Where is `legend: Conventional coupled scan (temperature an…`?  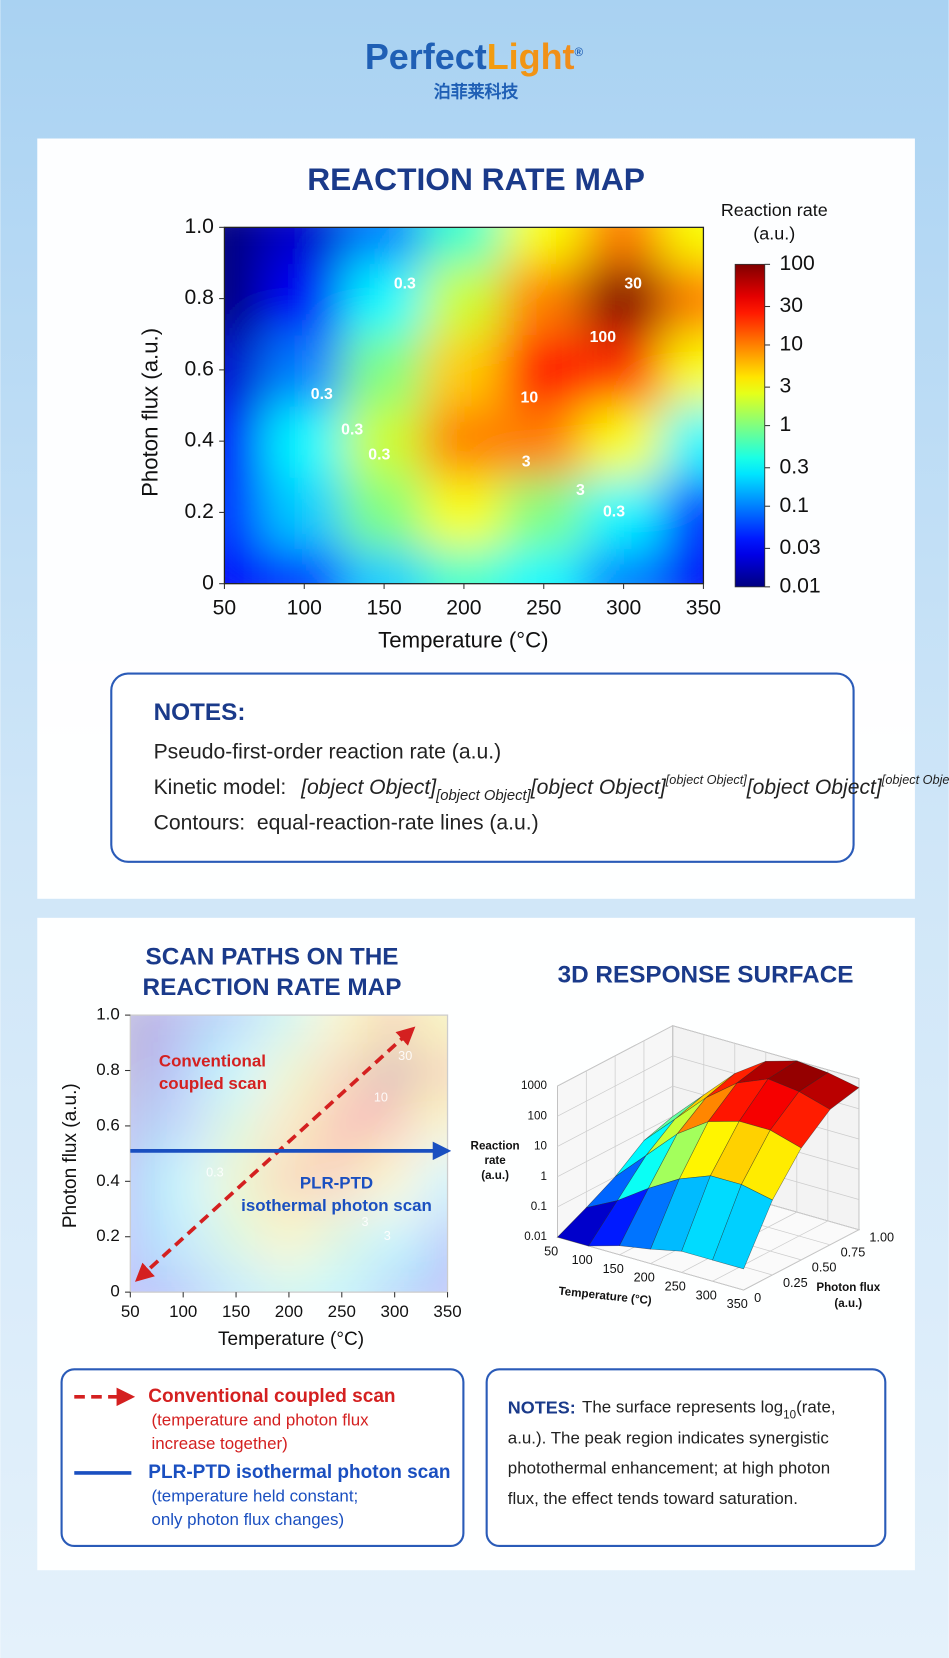
legend: Conventional coupled scan (temperature an… is located at coordinates (262, 1457).